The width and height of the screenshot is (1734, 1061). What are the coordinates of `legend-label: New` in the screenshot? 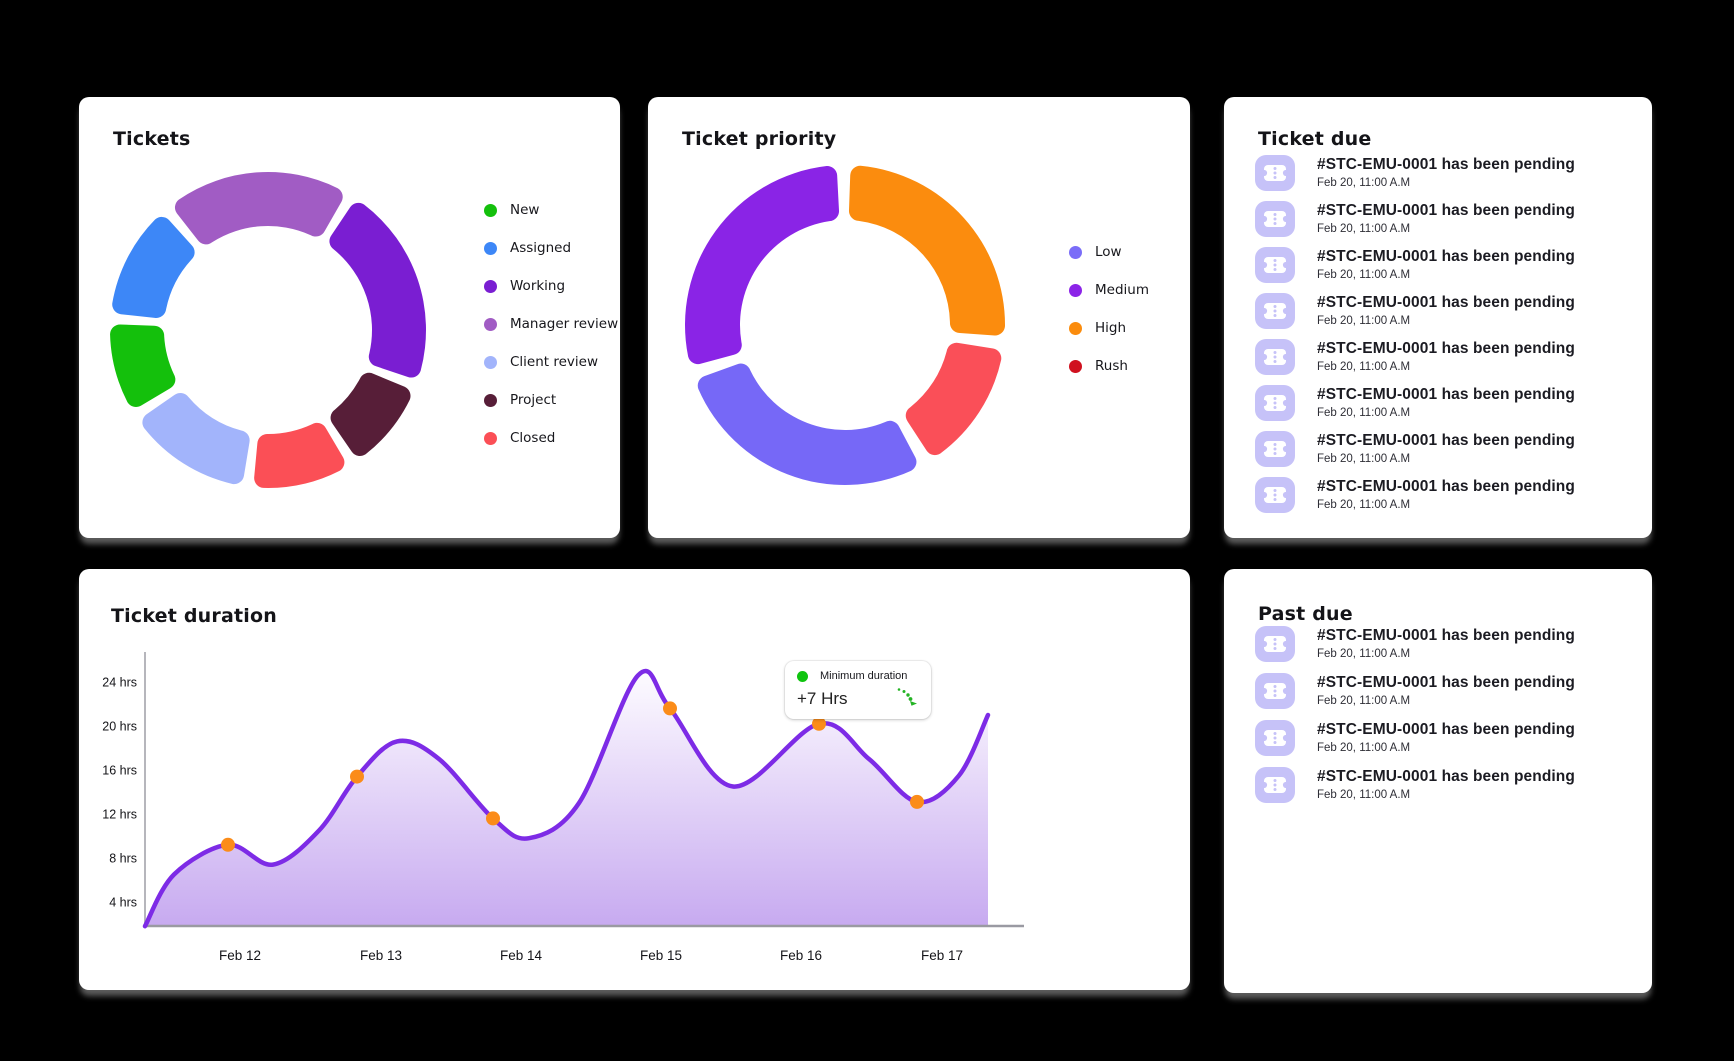 It's located at (525, 210).